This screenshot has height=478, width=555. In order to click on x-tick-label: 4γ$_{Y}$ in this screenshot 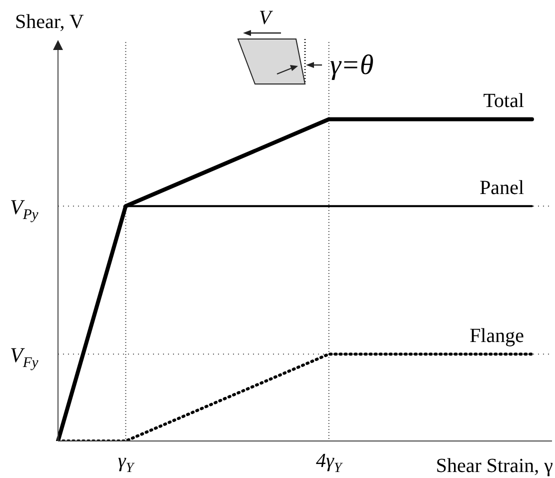, I will do `click(330, 463)`.